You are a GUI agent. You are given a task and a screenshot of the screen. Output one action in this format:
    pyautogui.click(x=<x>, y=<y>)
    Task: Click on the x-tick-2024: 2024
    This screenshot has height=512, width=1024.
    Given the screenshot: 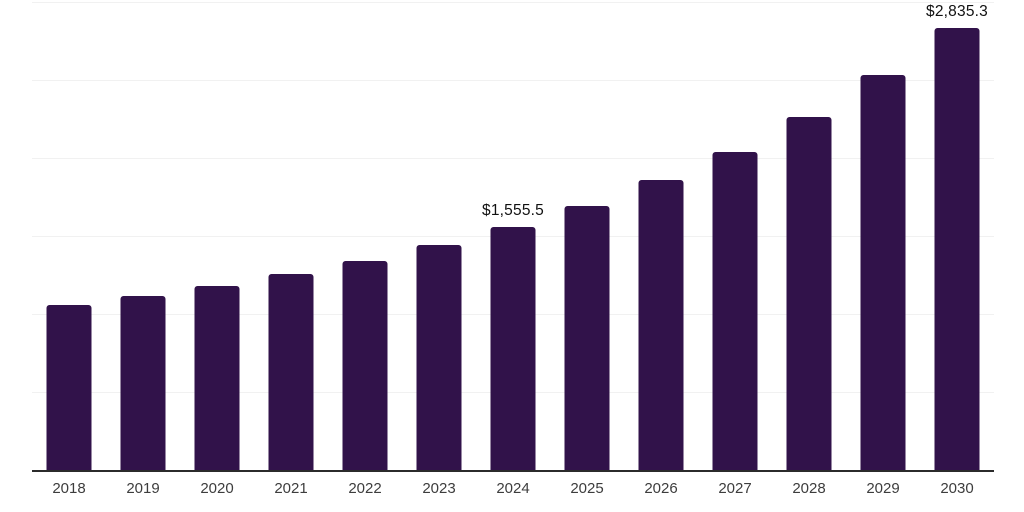 What is the action you would take?
    pyautogui.click(x=513, y=488)
    